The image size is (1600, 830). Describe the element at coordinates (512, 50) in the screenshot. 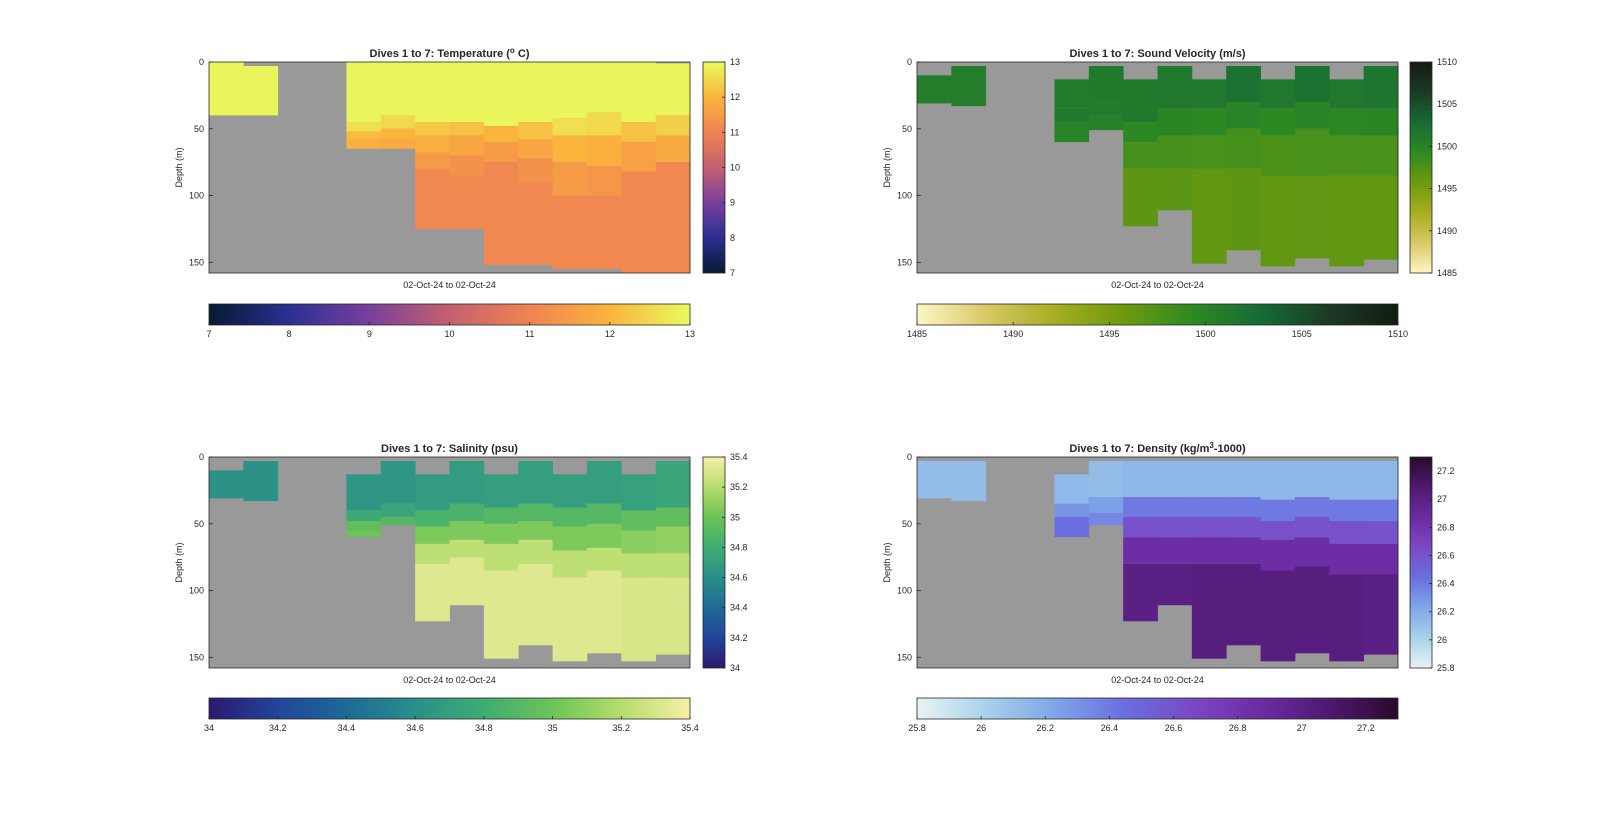

I see `title-superscript: o` at that location.